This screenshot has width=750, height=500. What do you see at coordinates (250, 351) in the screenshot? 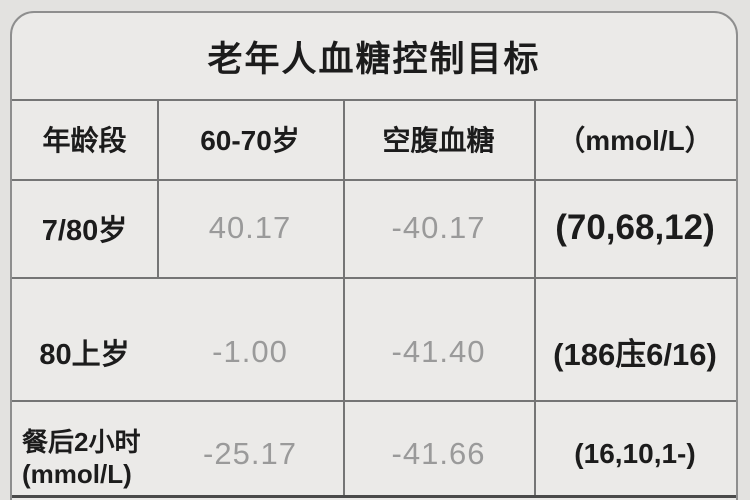
I see `row2-value-1: -1.00` at bounding box center [250, 351].